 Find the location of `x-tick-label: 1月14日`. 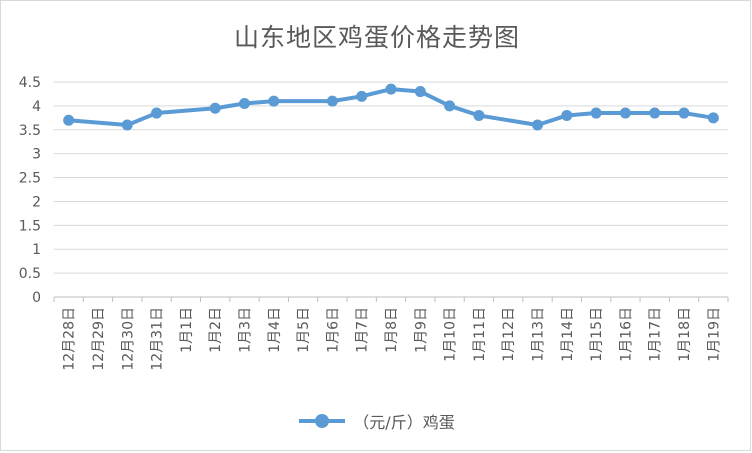

x-tick-label: 1月14日 is located at coordinates (568, 334).